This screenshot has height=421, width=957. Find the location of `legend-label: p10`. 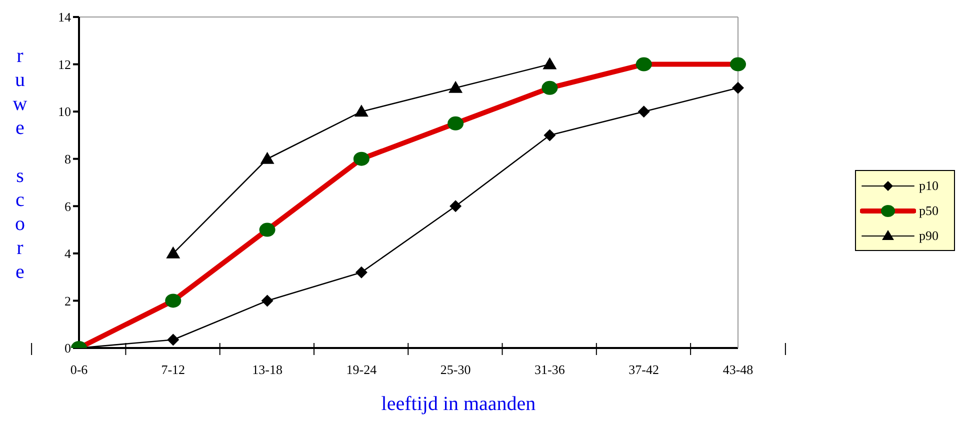

legend-label: p10 is located at coordinates (928, 186).